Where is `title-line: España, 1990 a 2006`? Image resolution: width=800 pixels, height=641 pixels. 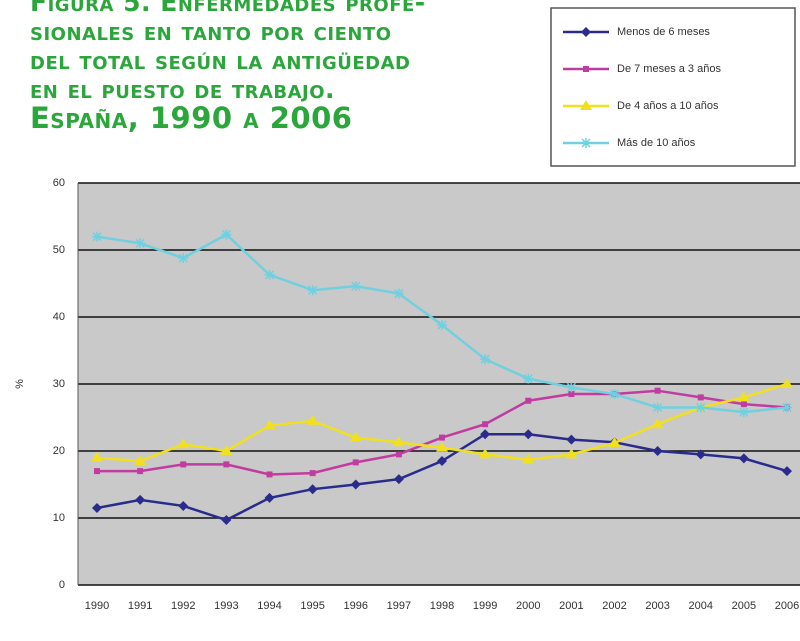
title-line: España, 1990 a 2006 is located at coordinates (191, 118).